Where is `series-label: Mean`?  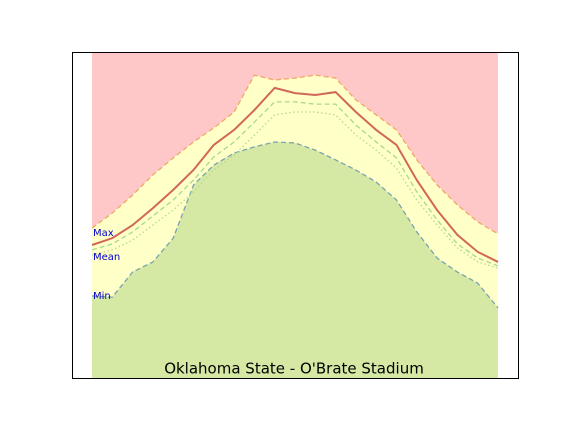
series-label: Mean is located at coordinates (106, 257).